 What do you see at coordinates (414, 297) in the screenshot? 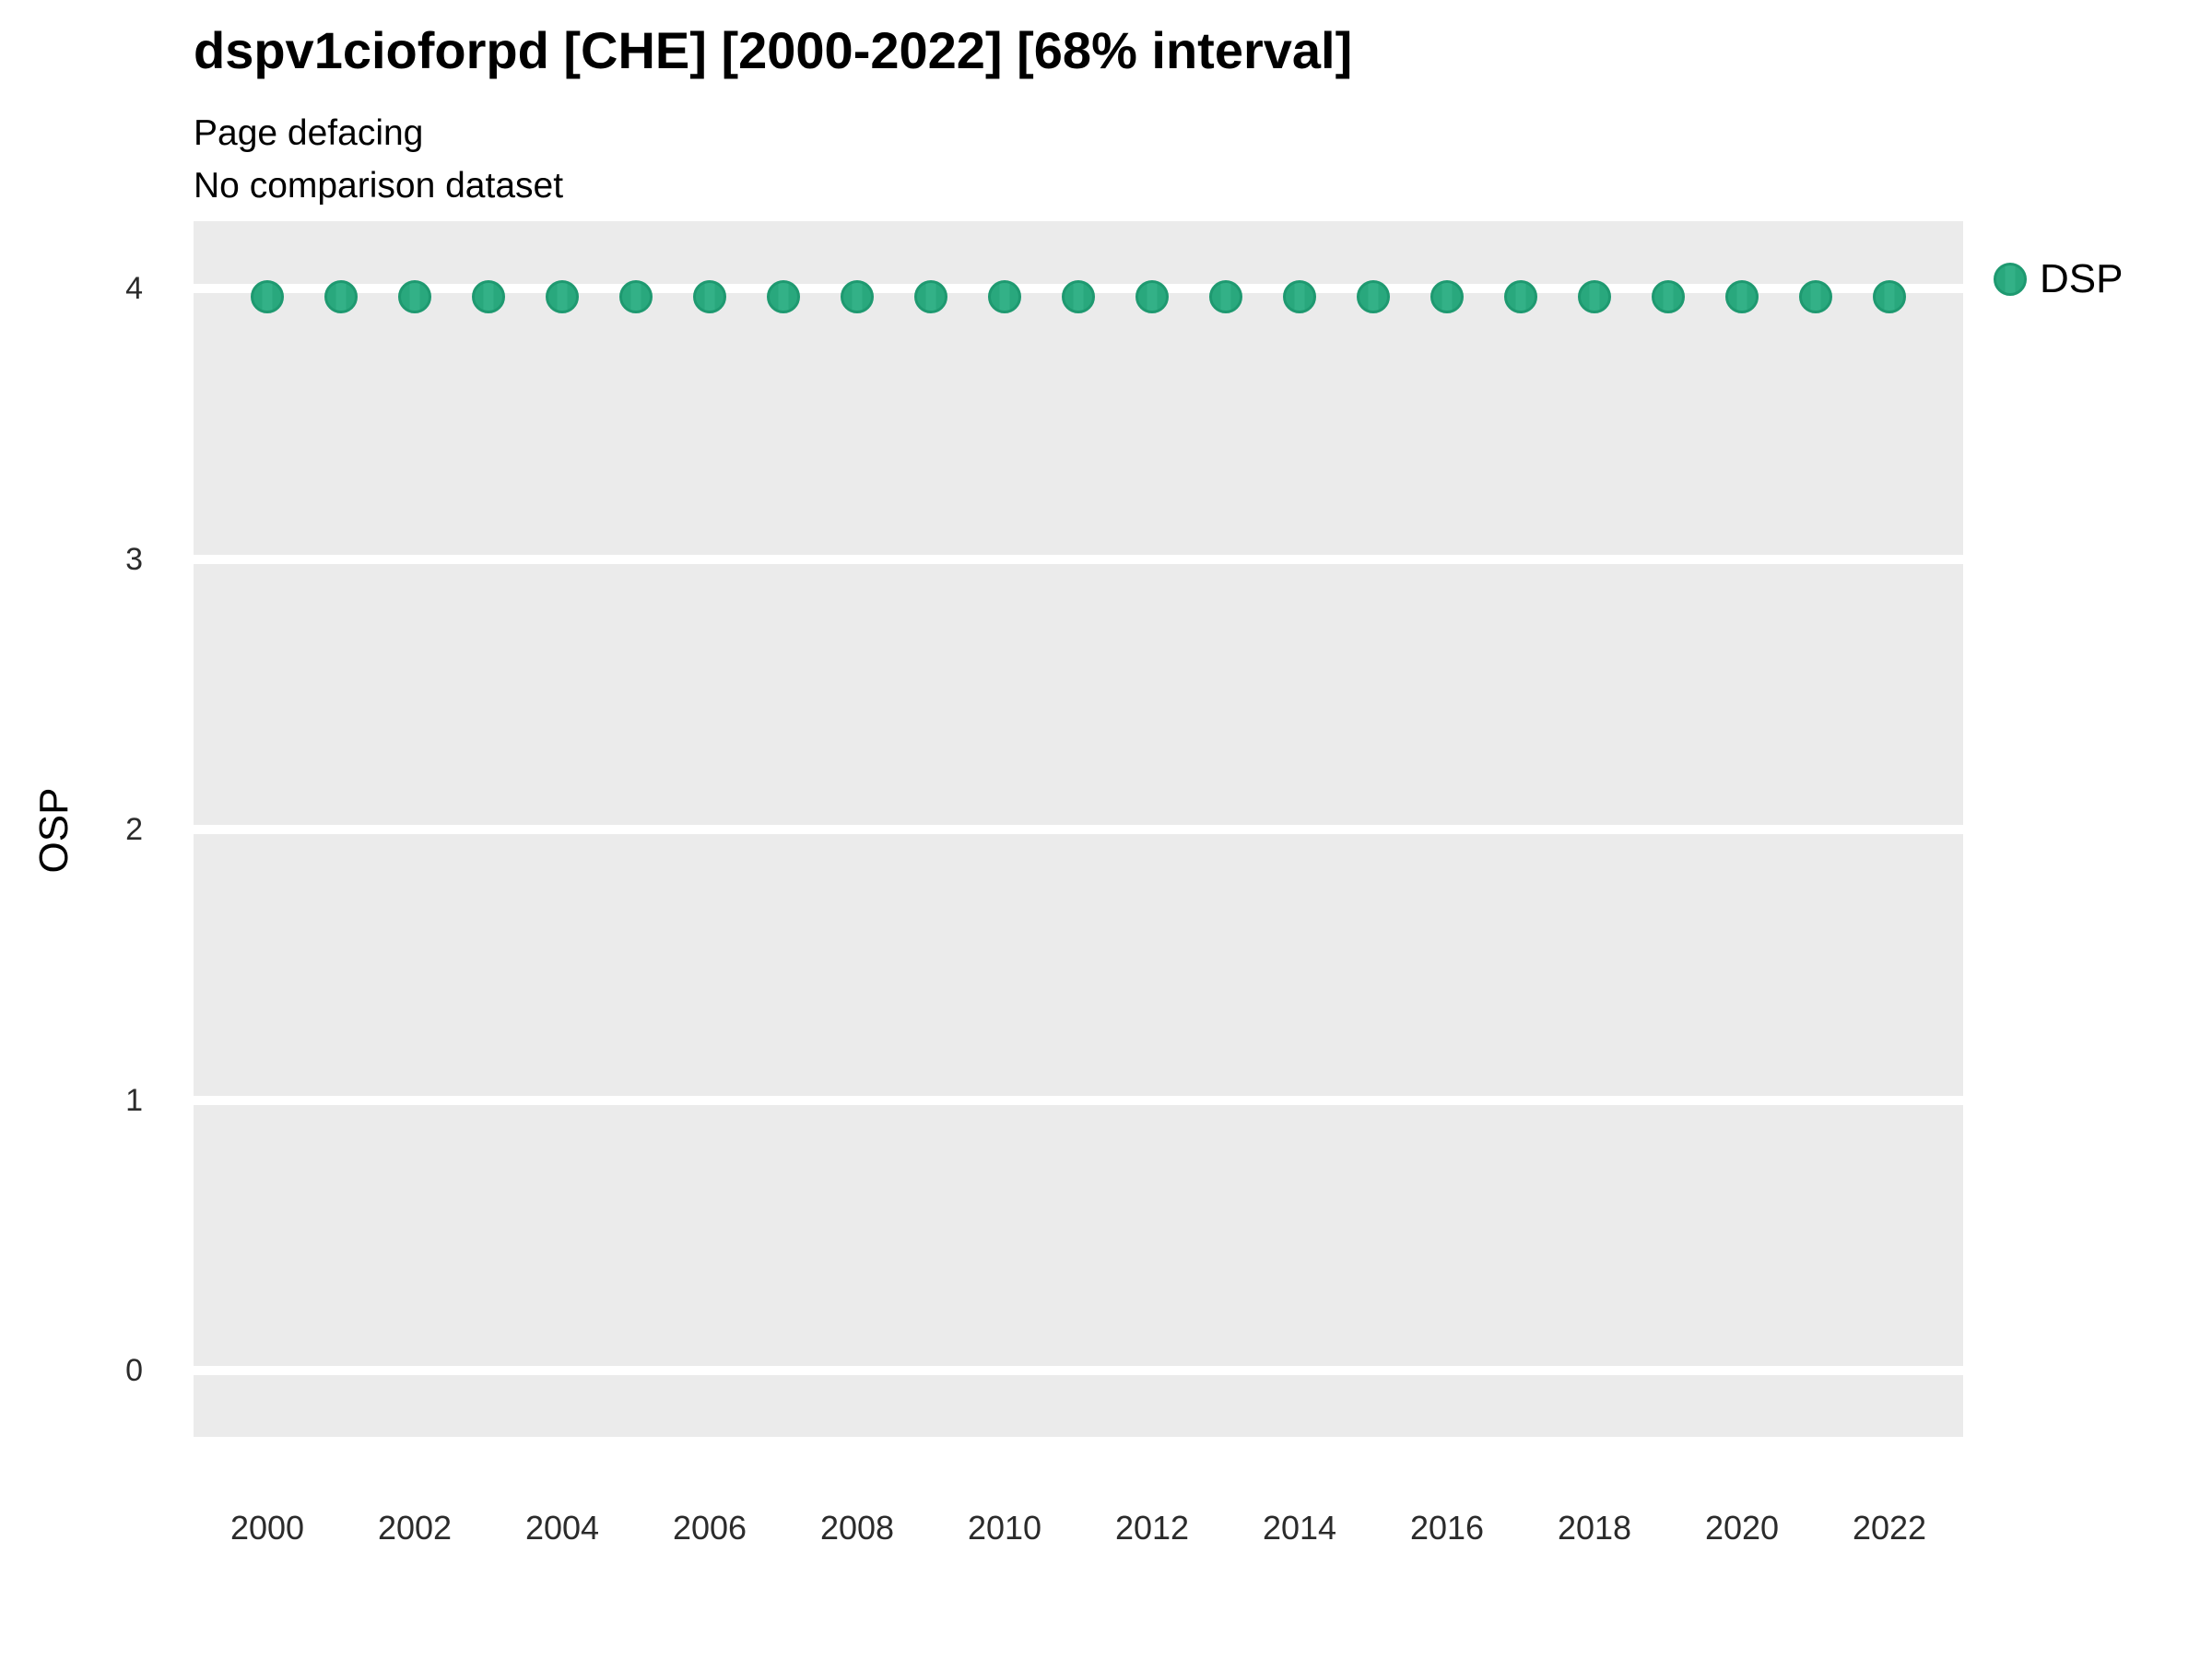
I see `data-point-2002` at bounding box center [414, 297].